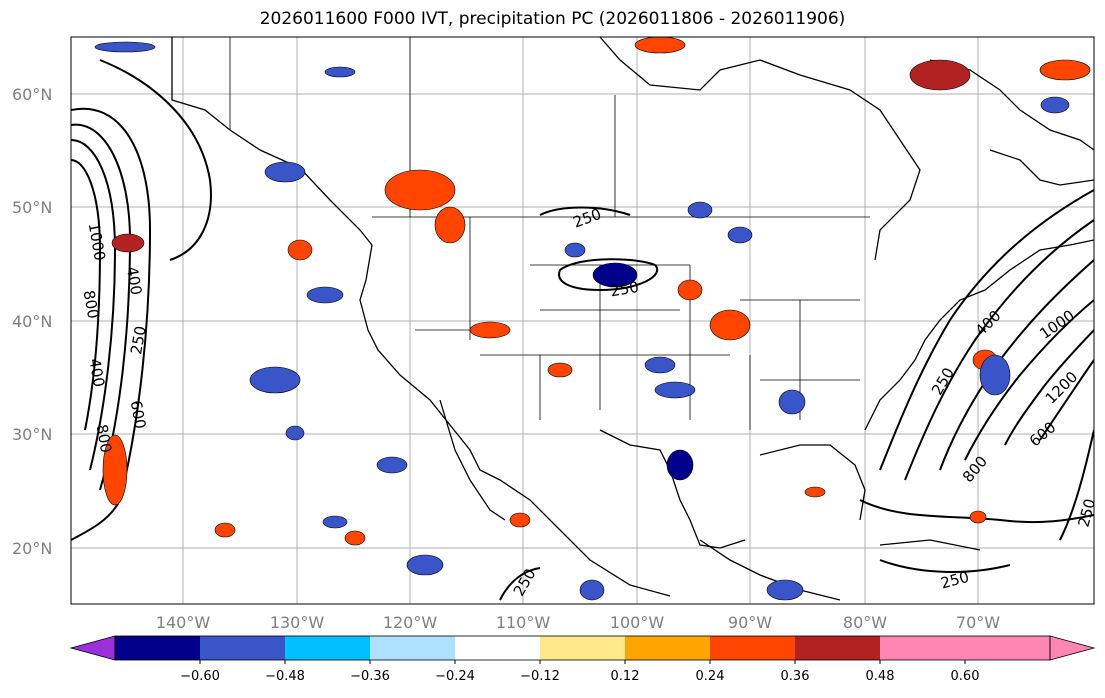 The height and width of the screenshot is (698, 1105). I want to click on colorbar-tick-label: −0.36, so click(370, 676).